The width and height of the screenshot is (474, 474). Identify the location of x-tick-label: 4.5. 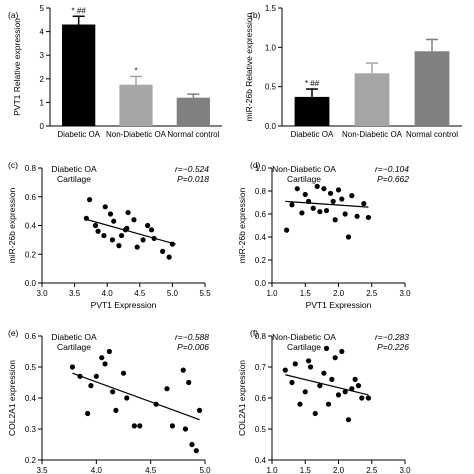
(151, 470).